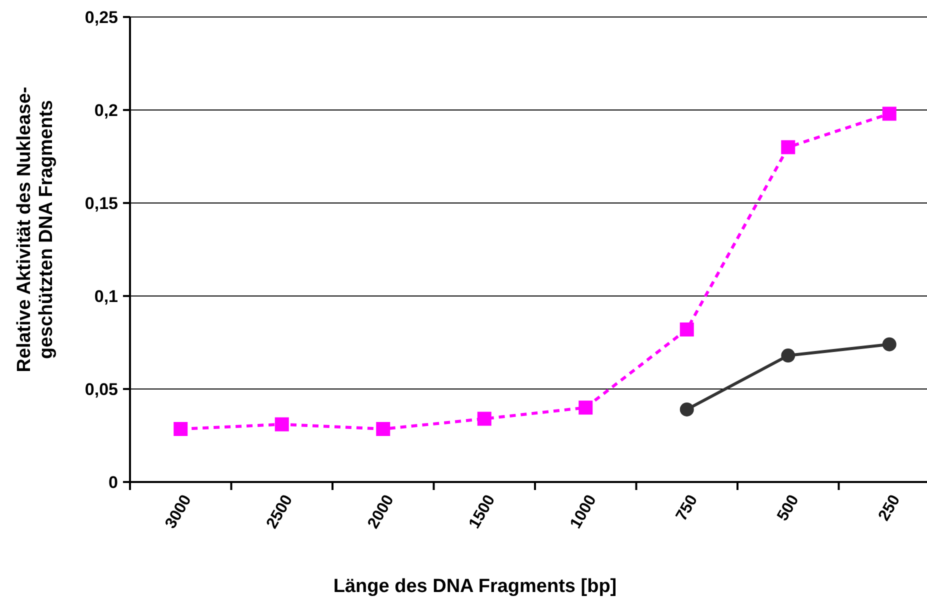 This screenshot has width=927, height=601. I want to click on y-axis-title: Relative Aktivität des Nuklease-geschützten DNA Fragments, so click(35, 229).